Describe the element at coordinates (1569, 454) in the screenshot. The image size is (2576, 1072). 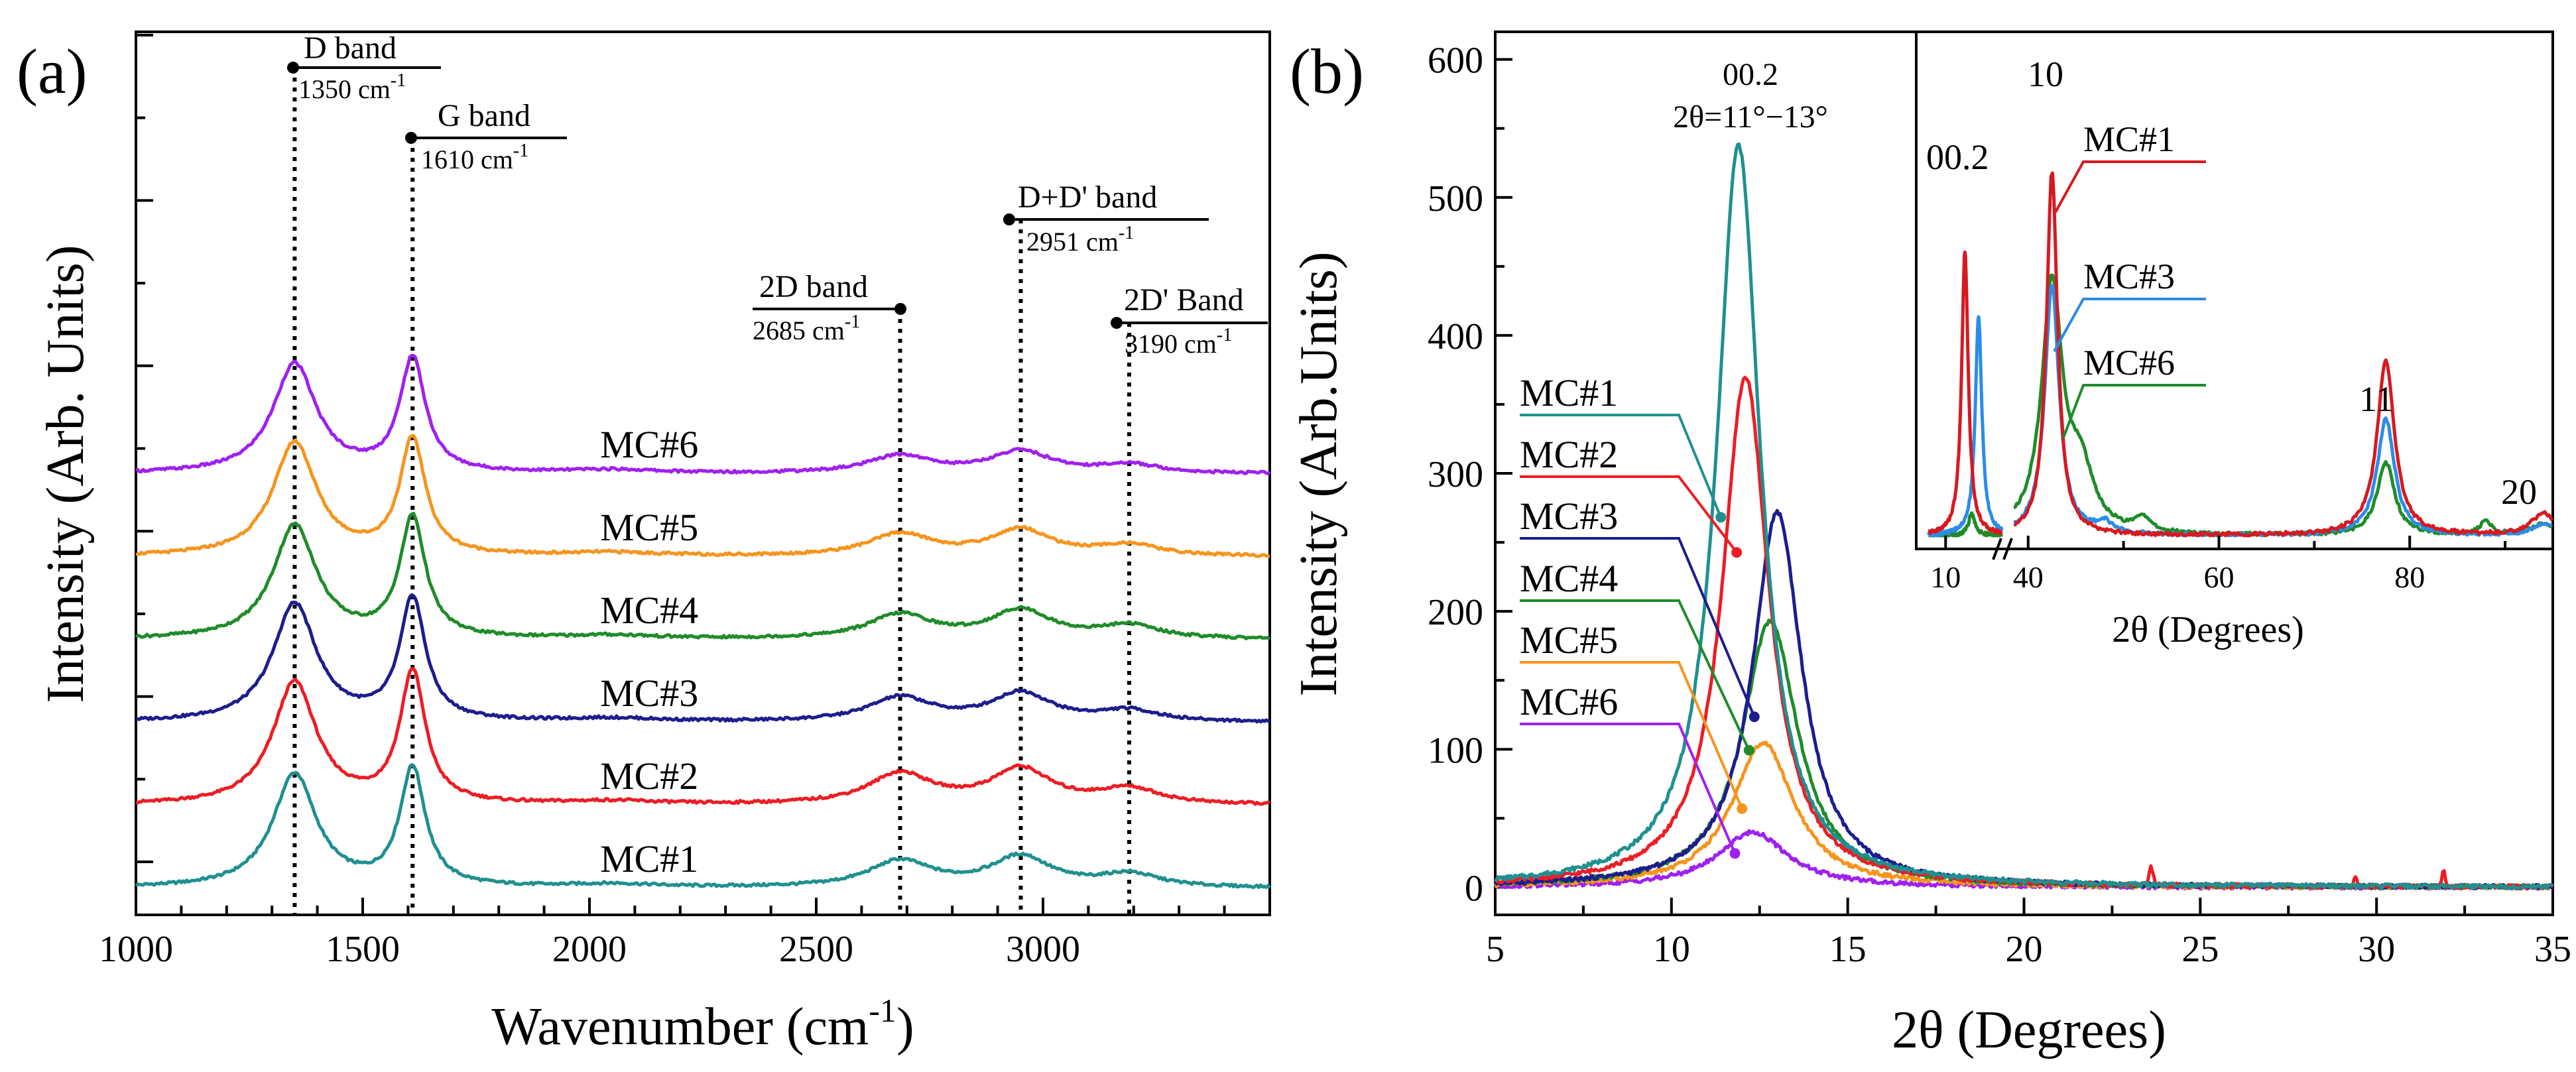
I see `xrd-legend-label: MC#2` at that location.